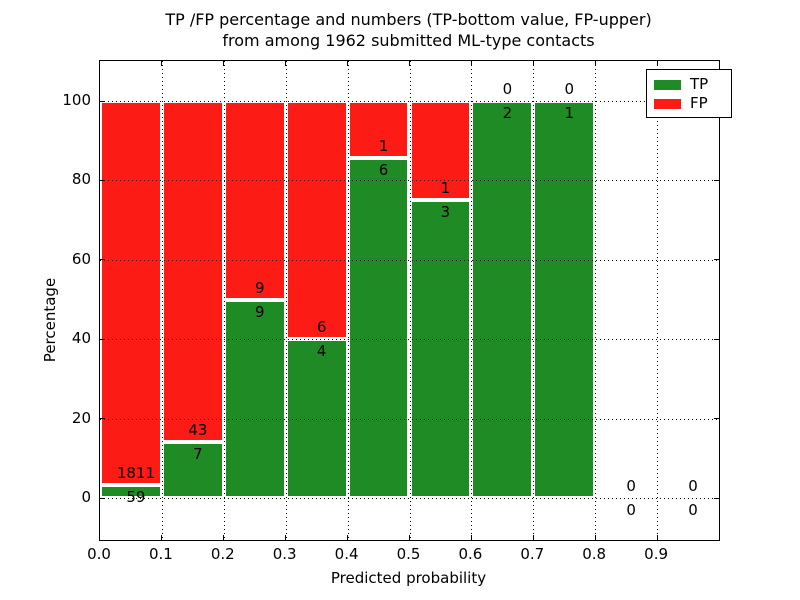 Image resolution: width=800 pixels, height=600 pixels. Describe the element at coordinates (259, 287) in the screenshot. I see `fp-count-label: 9` at that location.